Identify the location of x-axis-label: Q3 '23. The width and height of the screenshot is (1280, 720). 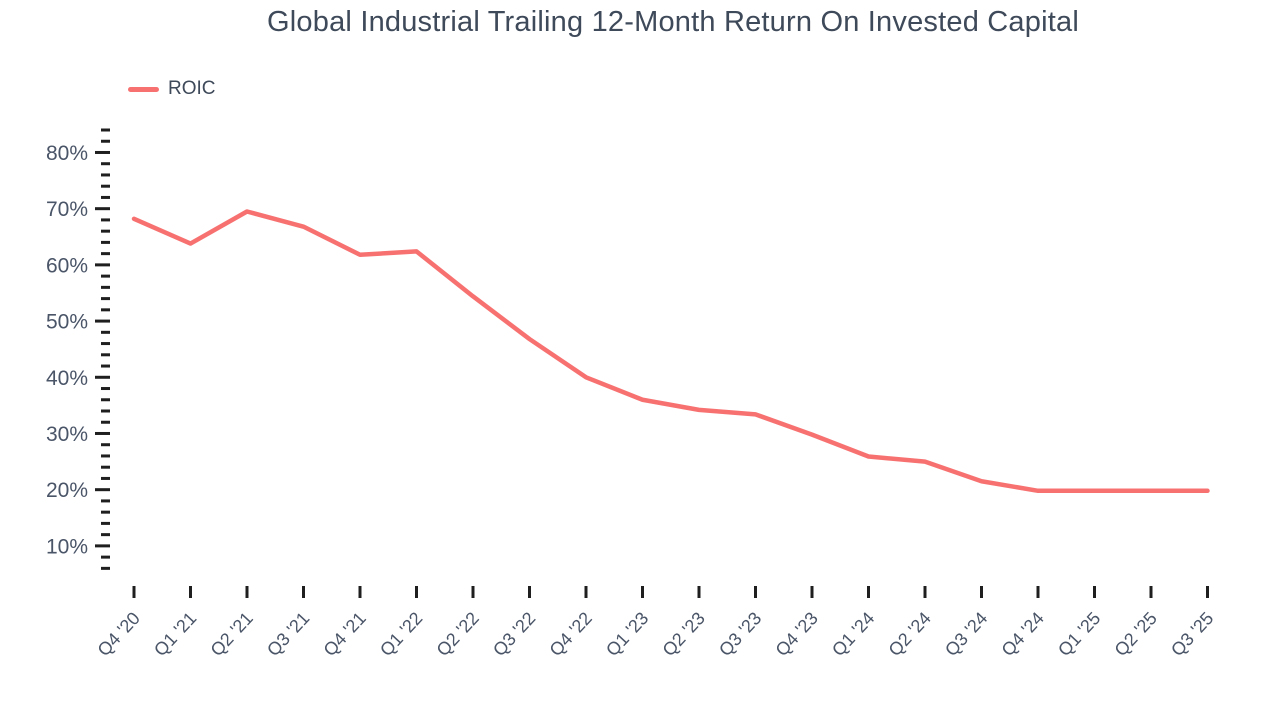
(740, 634).